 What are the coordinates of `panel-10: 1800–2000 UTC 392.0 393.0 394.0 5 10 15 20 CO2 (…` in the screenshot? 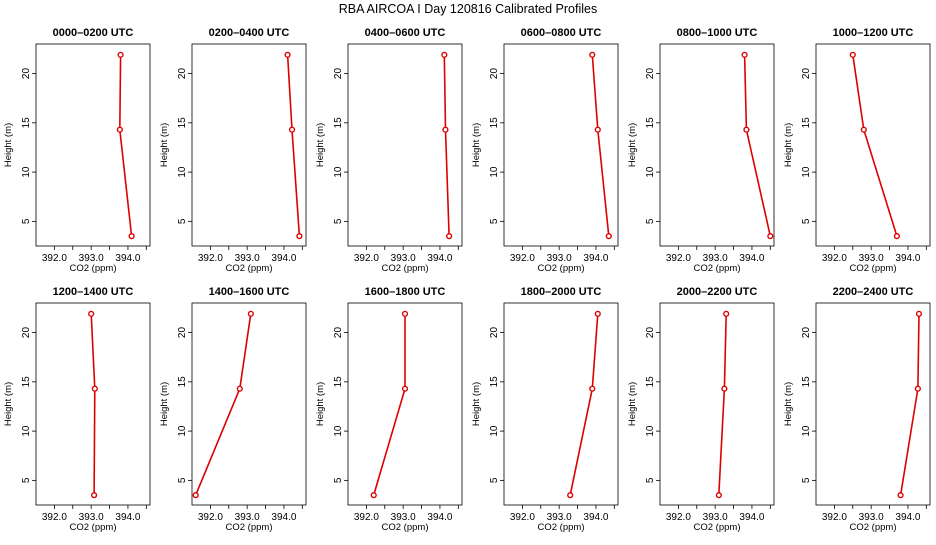 It's located at (545, 409).